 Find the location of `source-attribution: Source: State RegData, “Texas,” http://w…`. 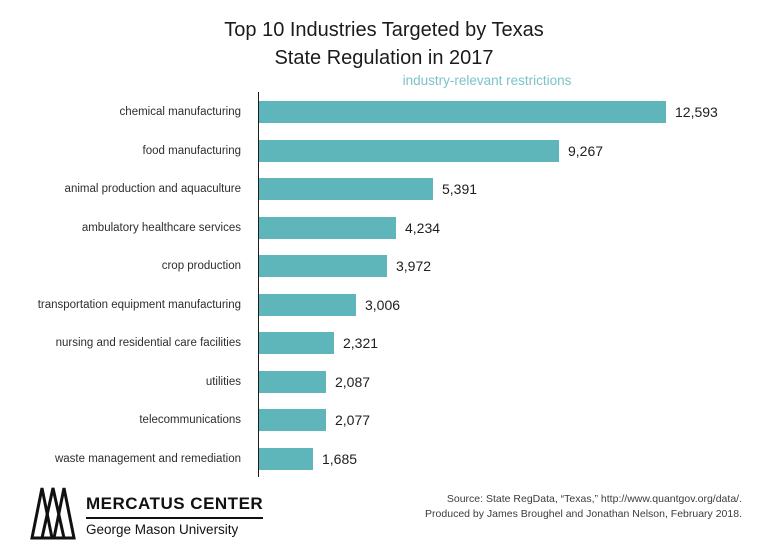

source-attribution: Source: State RegData, “Texas,” http://w… is located at coordinates (583, 507).